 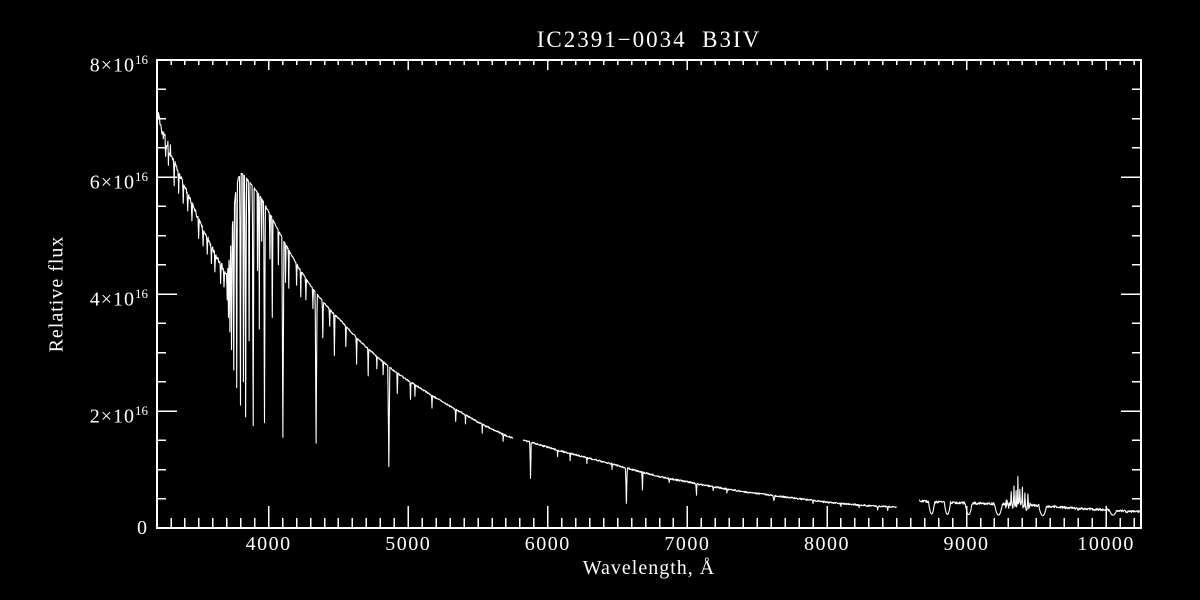 What do you see at coordinates (547, 544) in the screenshot?
I see `x-tick-label: 6000` at bounding box center [547, 544].